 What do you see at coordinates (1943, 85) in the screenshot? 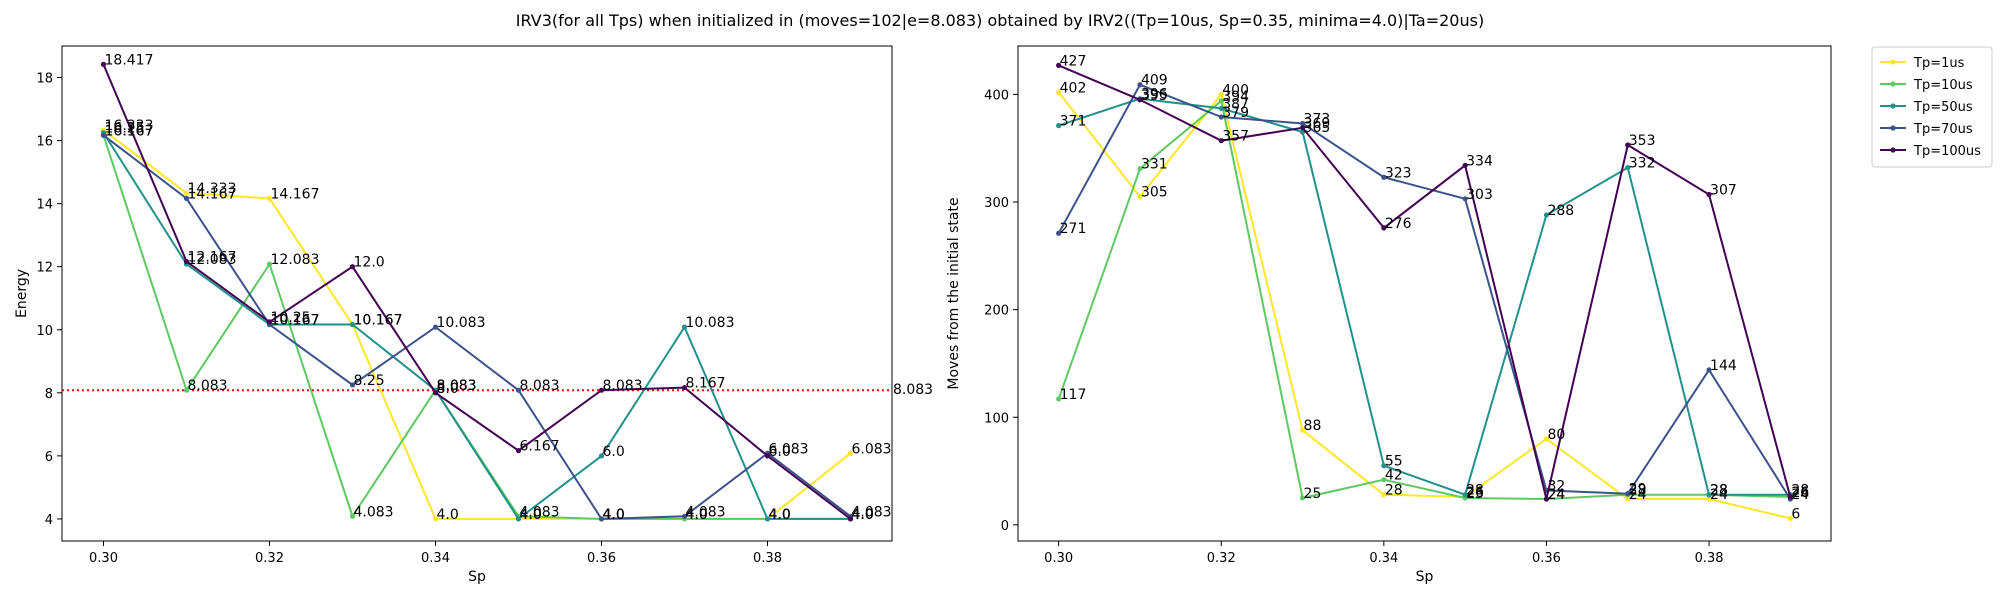
I see `legend-entry: Tp=10us` at bounding box center [1943, 85].